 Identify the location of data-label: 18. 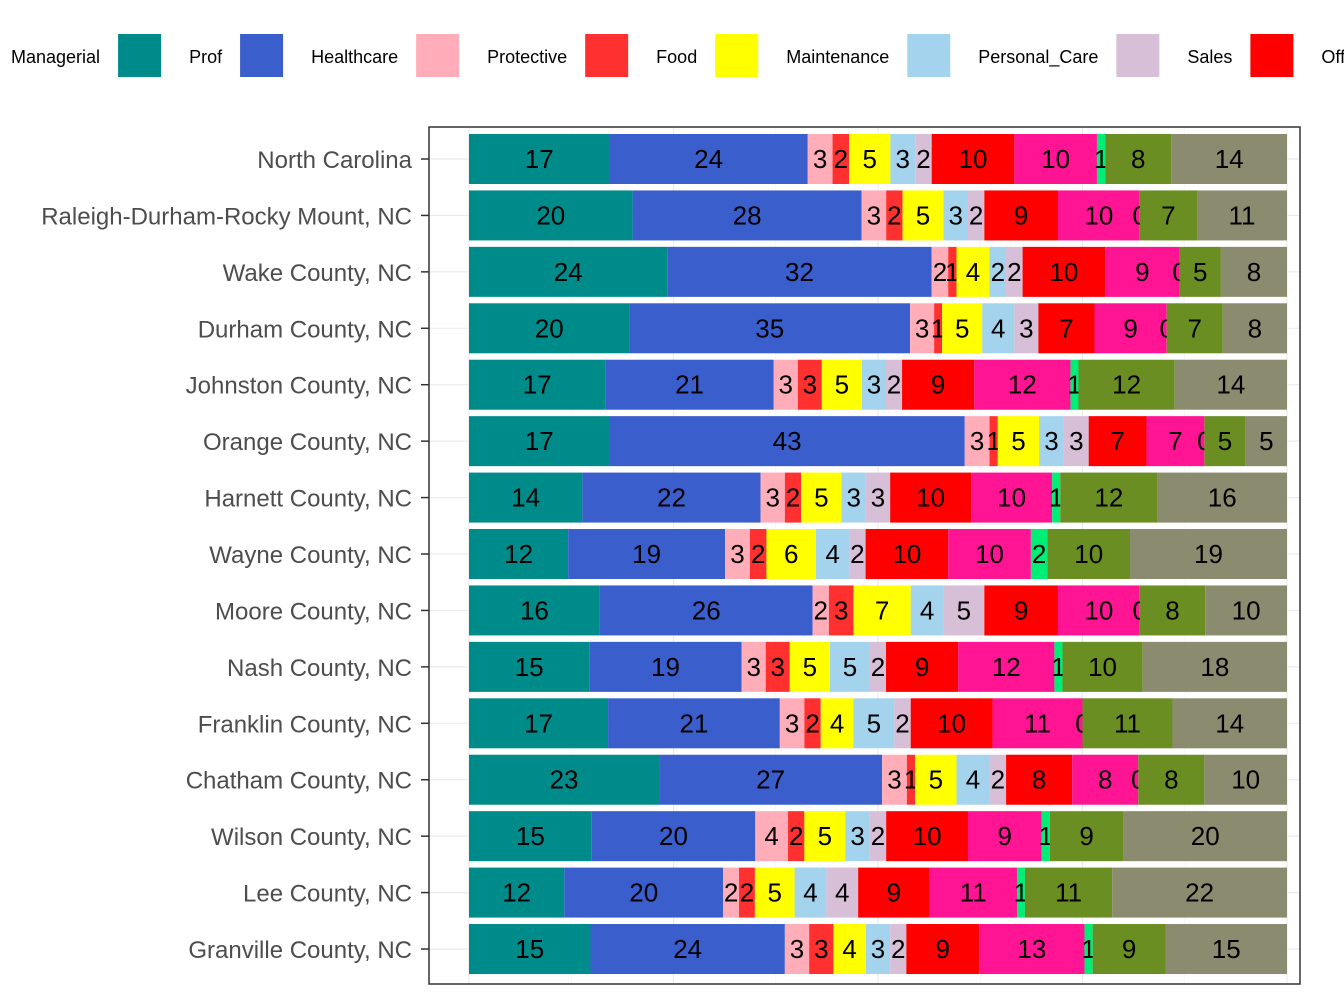
(1214, 667).